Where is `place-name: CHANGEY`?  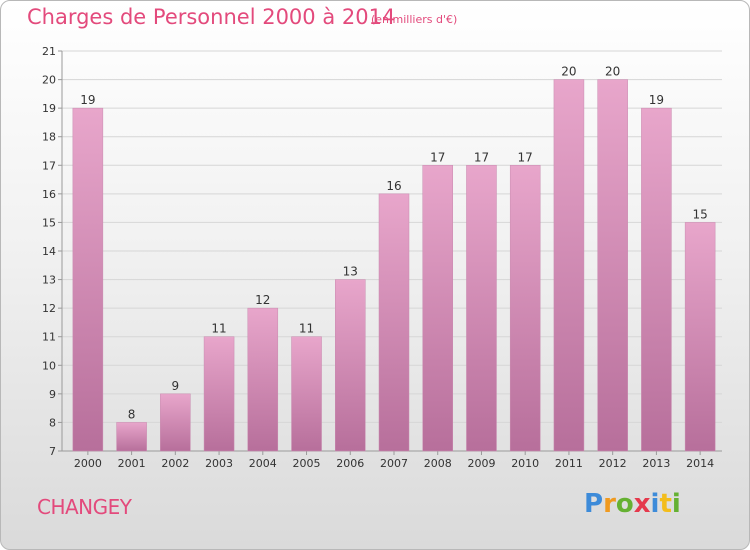
place-name: CHANGEY is located at coordinates (84, 507).